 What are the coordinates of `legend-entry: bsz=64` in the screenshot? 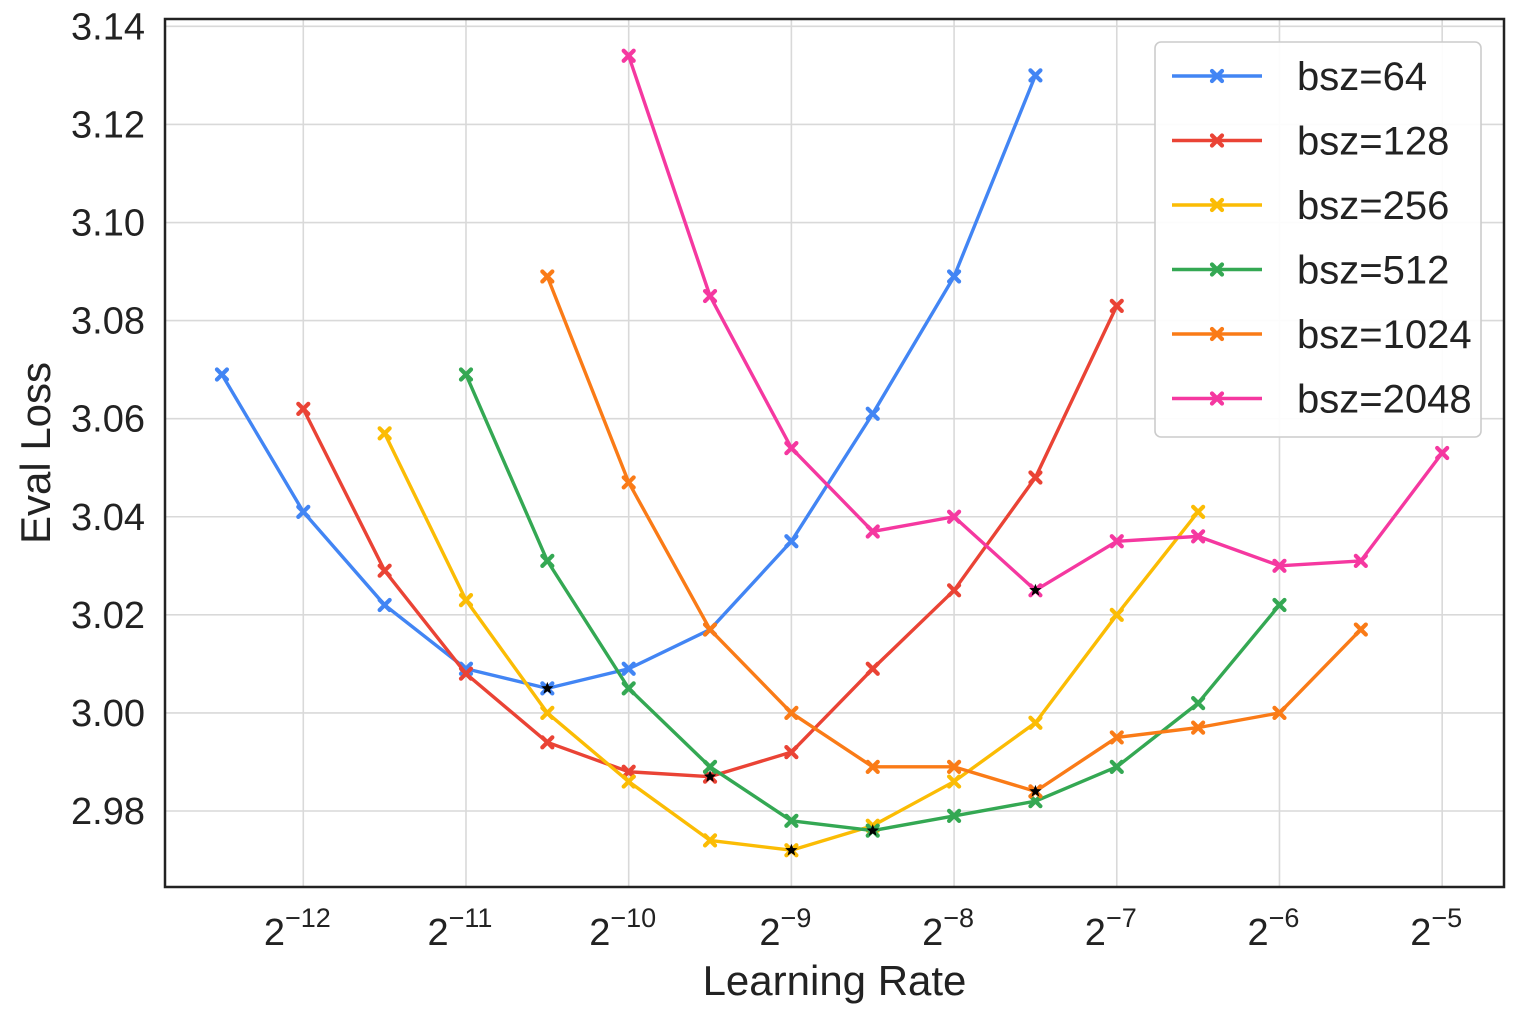 It's located at (1299, 77).